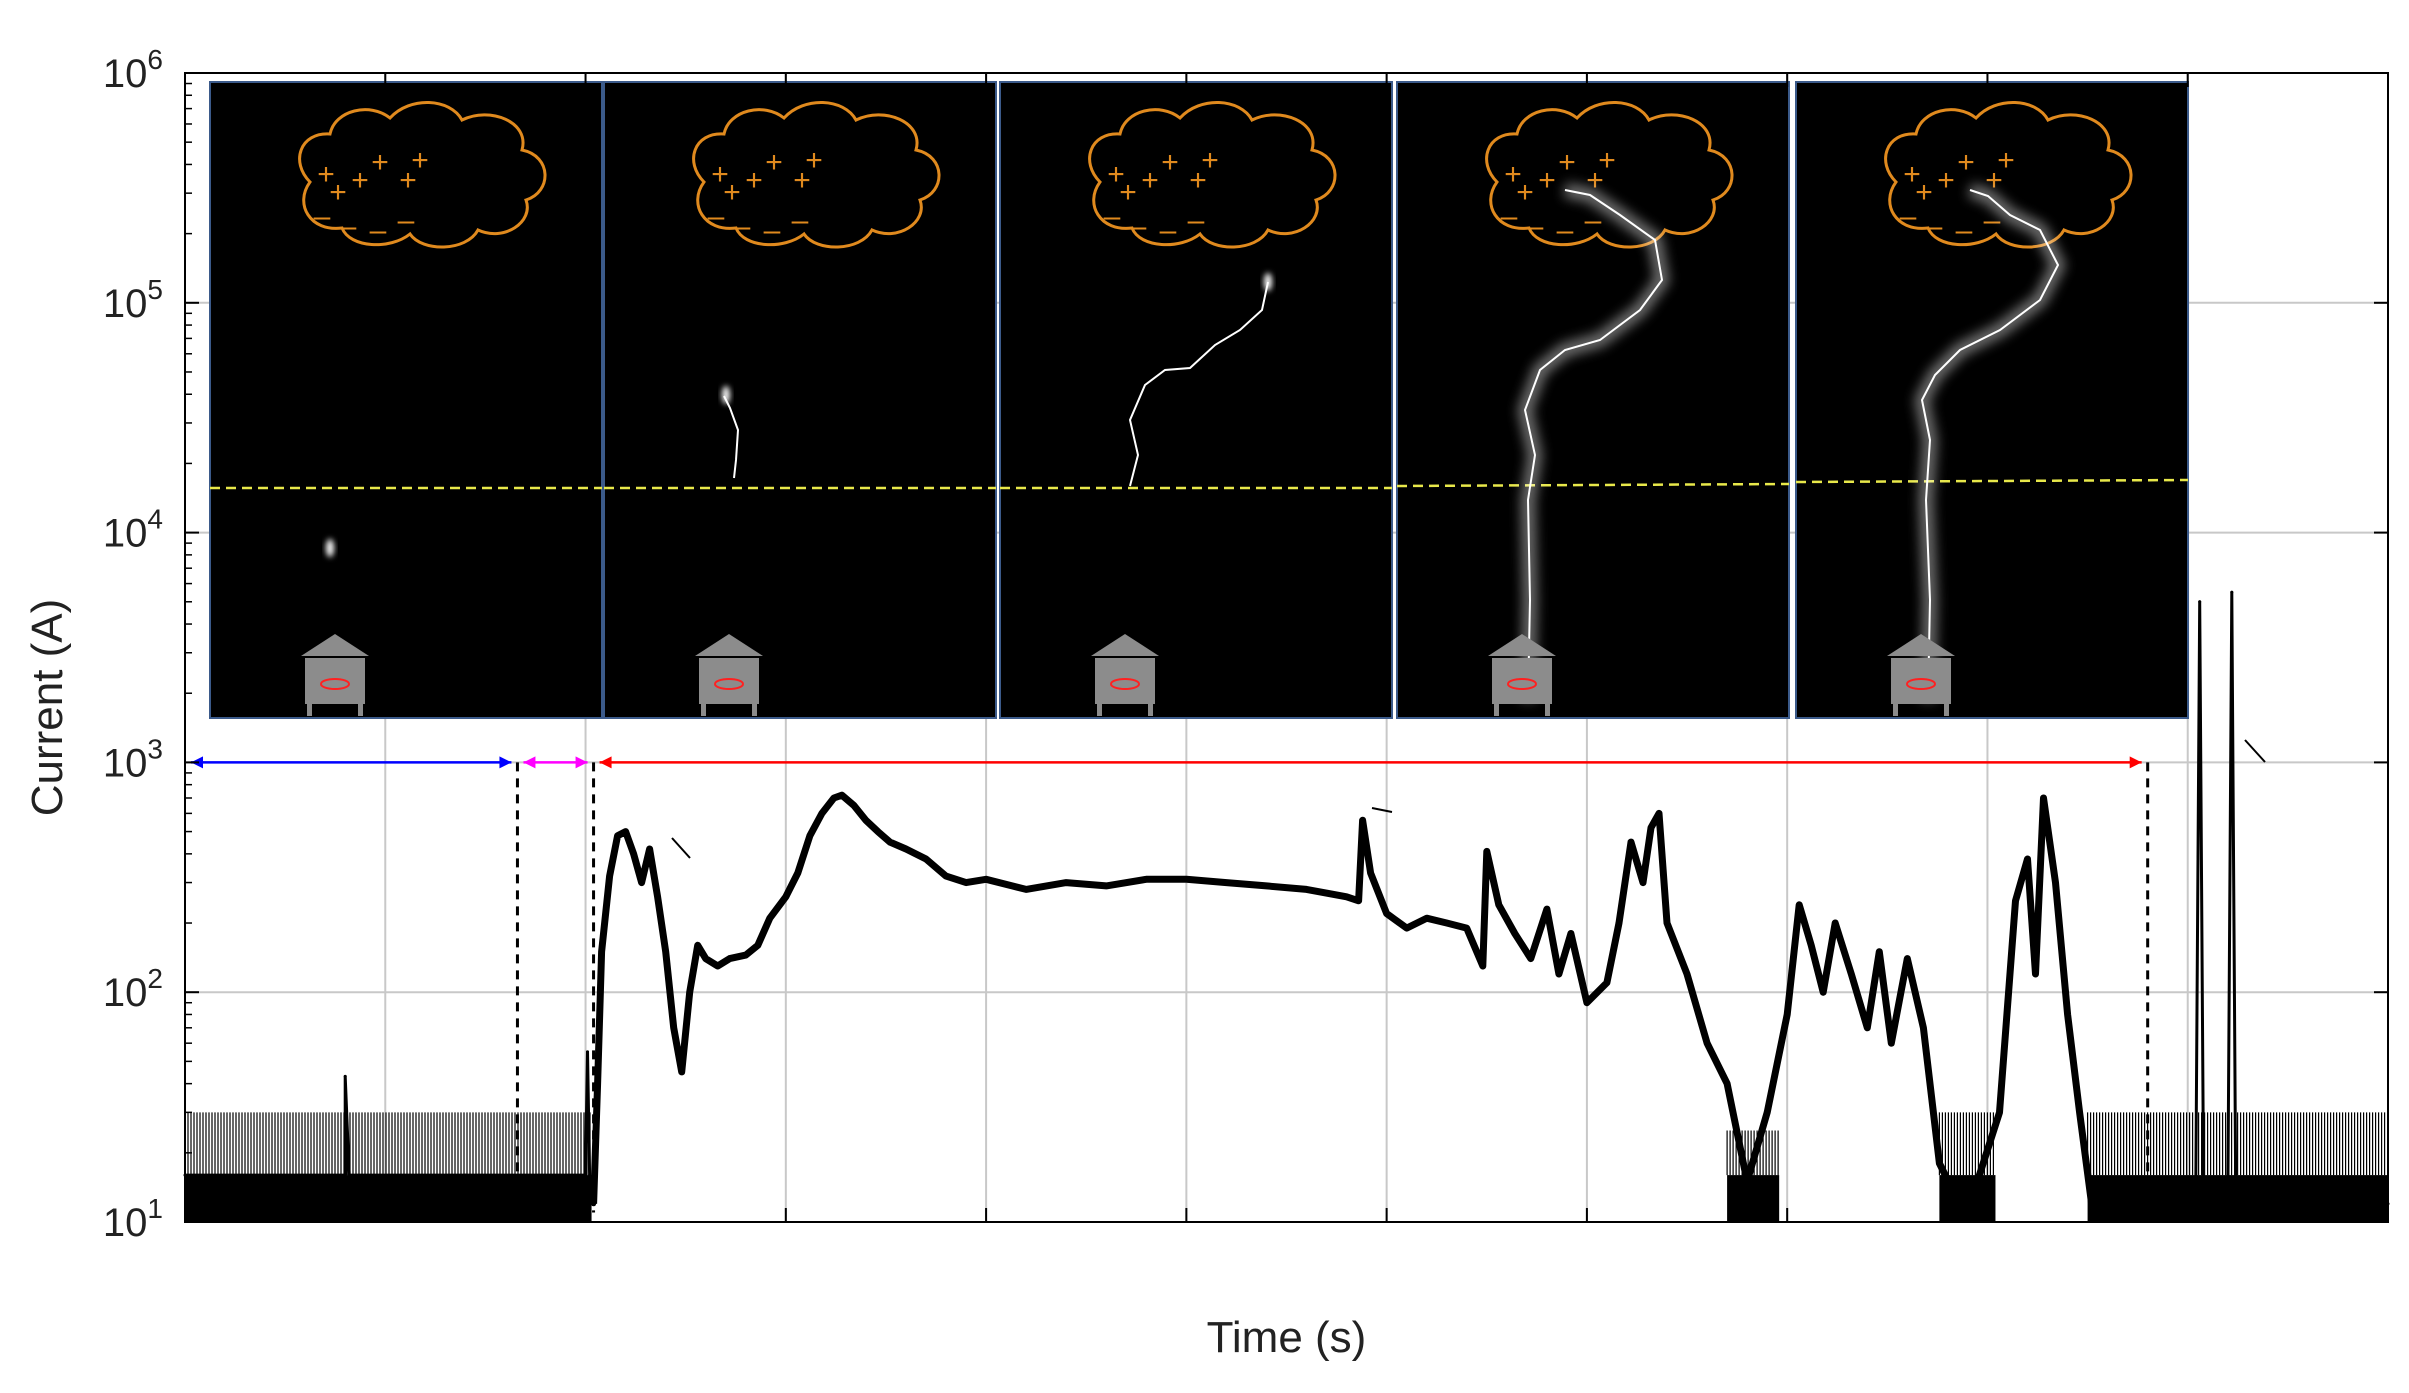 Image resolution: width=2409 pixels, height=1393 pixels. I want to click on noise-band-fill, so click(2237, 1198).